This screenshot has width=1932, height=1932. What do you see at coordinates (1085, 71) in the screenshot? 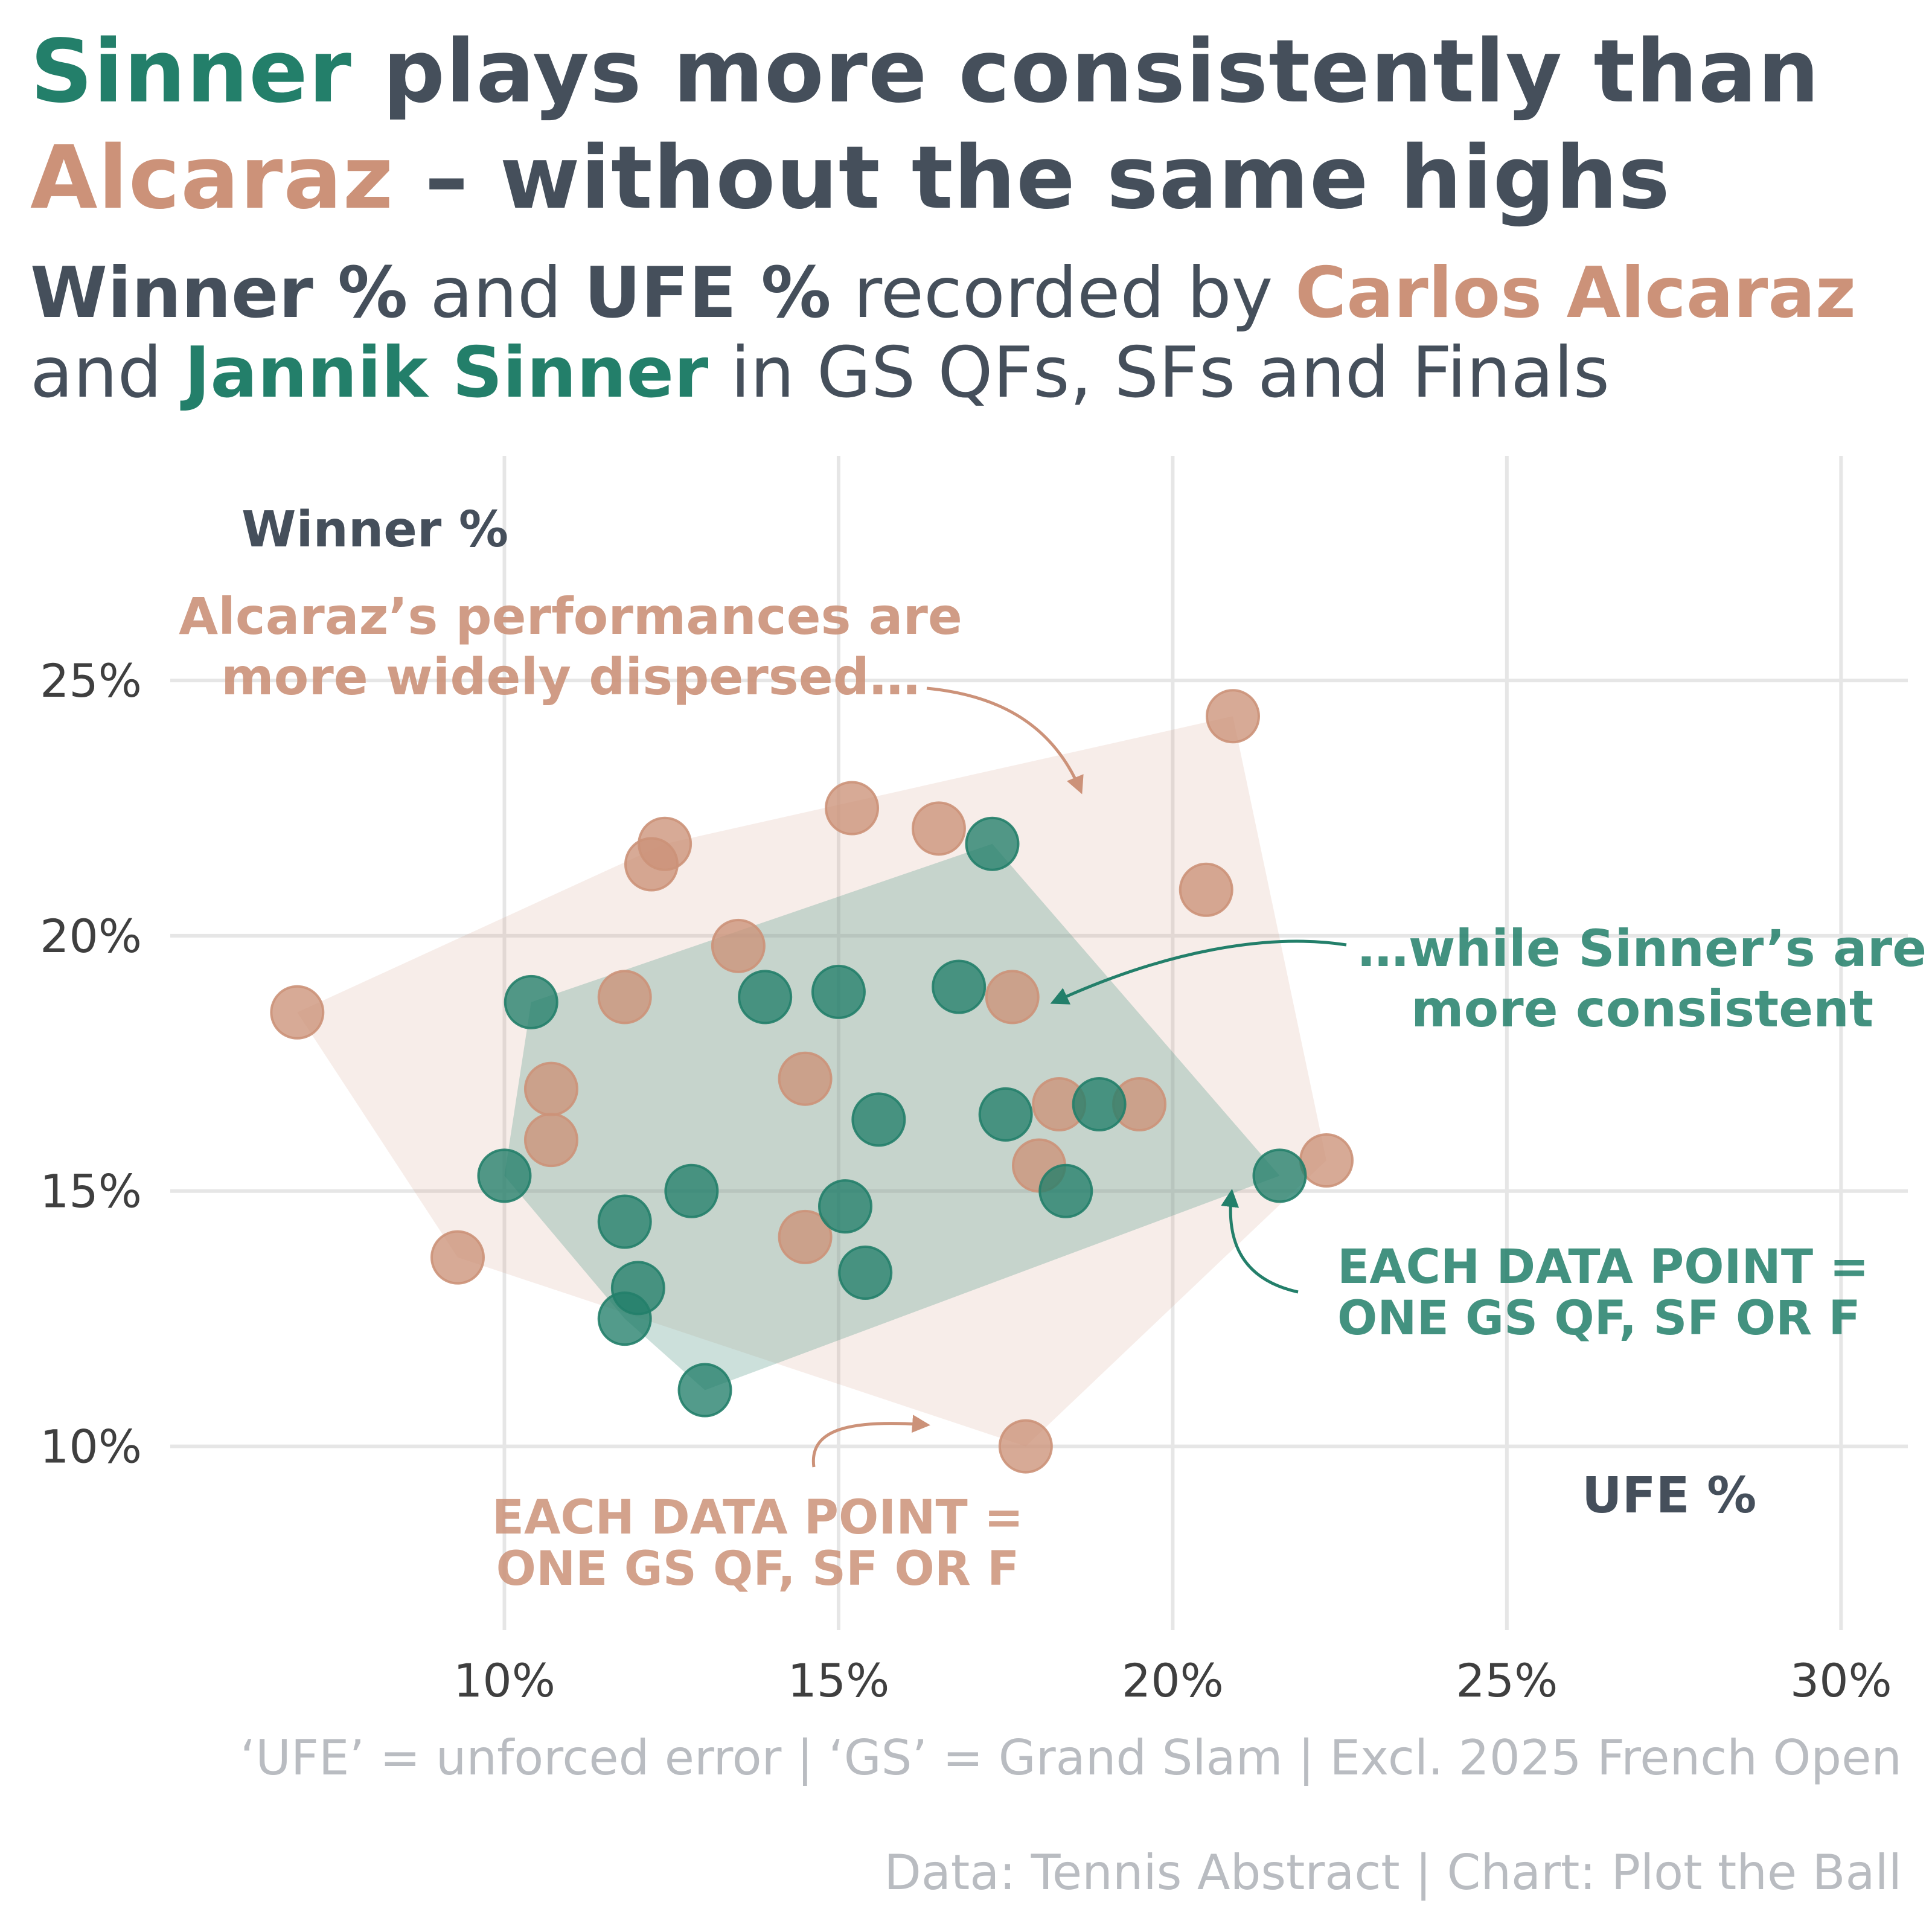
I see `title-line-1-rest: plays more consistently than` at bounding box center [1085, 71].